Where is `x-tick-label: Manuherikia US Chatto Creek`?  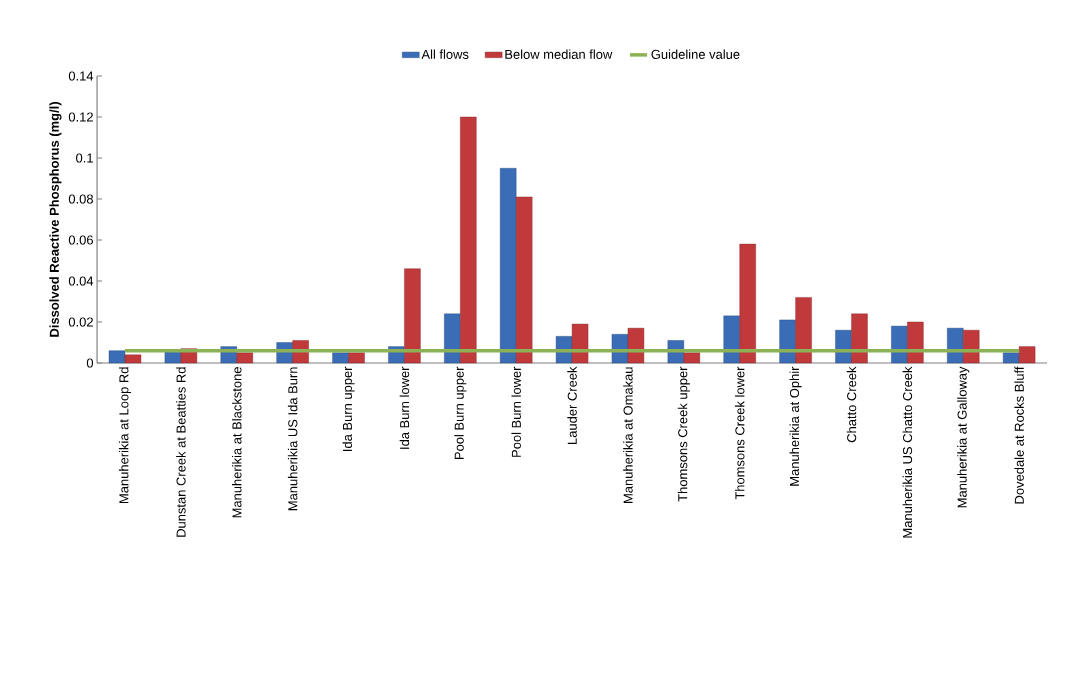 x-tick-label: Manuherikia US Chatto Creek is located at coordinates (907, 452).